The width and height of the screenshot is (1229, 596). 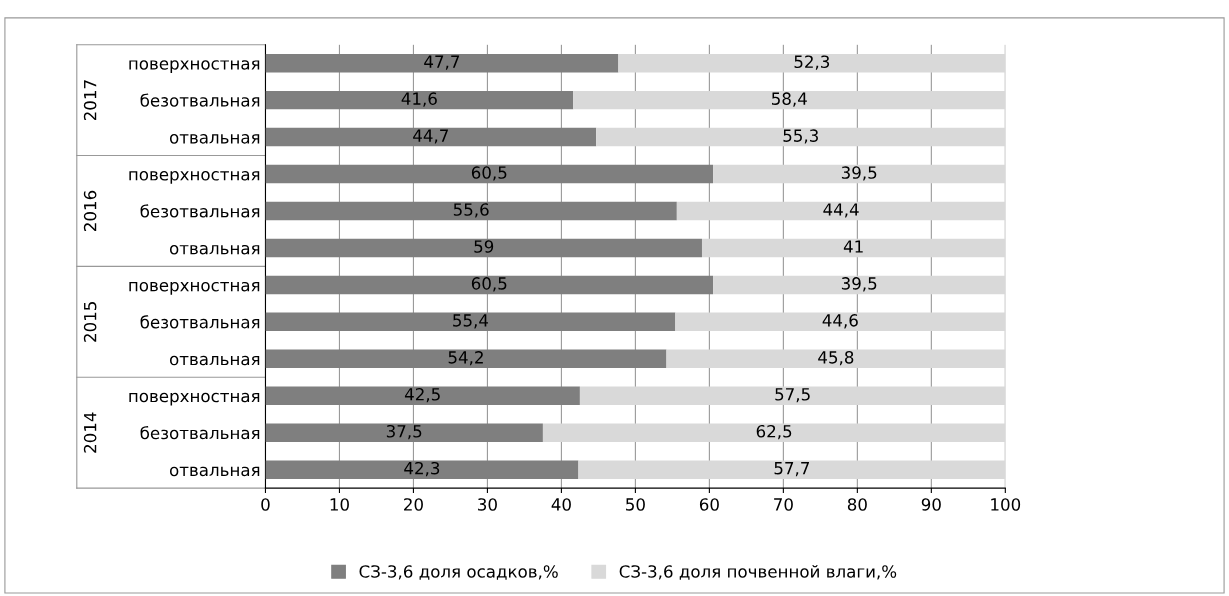 I want to click on text: 2015, so click(x=90, y=322).